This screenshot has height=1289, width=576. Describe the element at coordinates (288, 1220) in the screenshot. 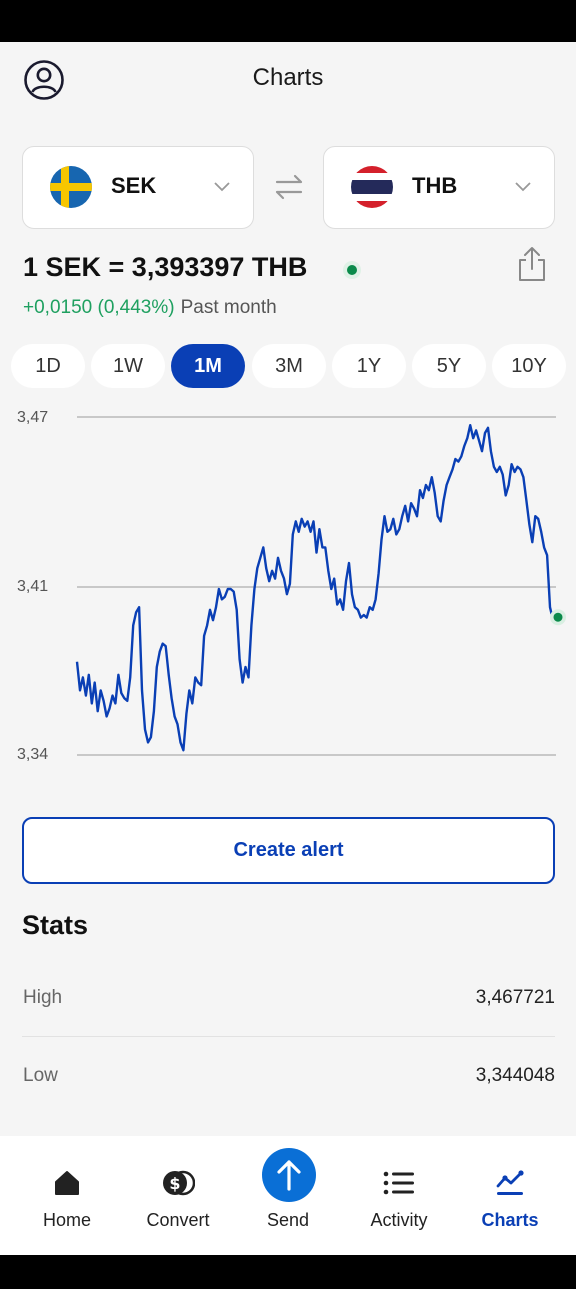

I see `nav-send-label: Send` at that location.